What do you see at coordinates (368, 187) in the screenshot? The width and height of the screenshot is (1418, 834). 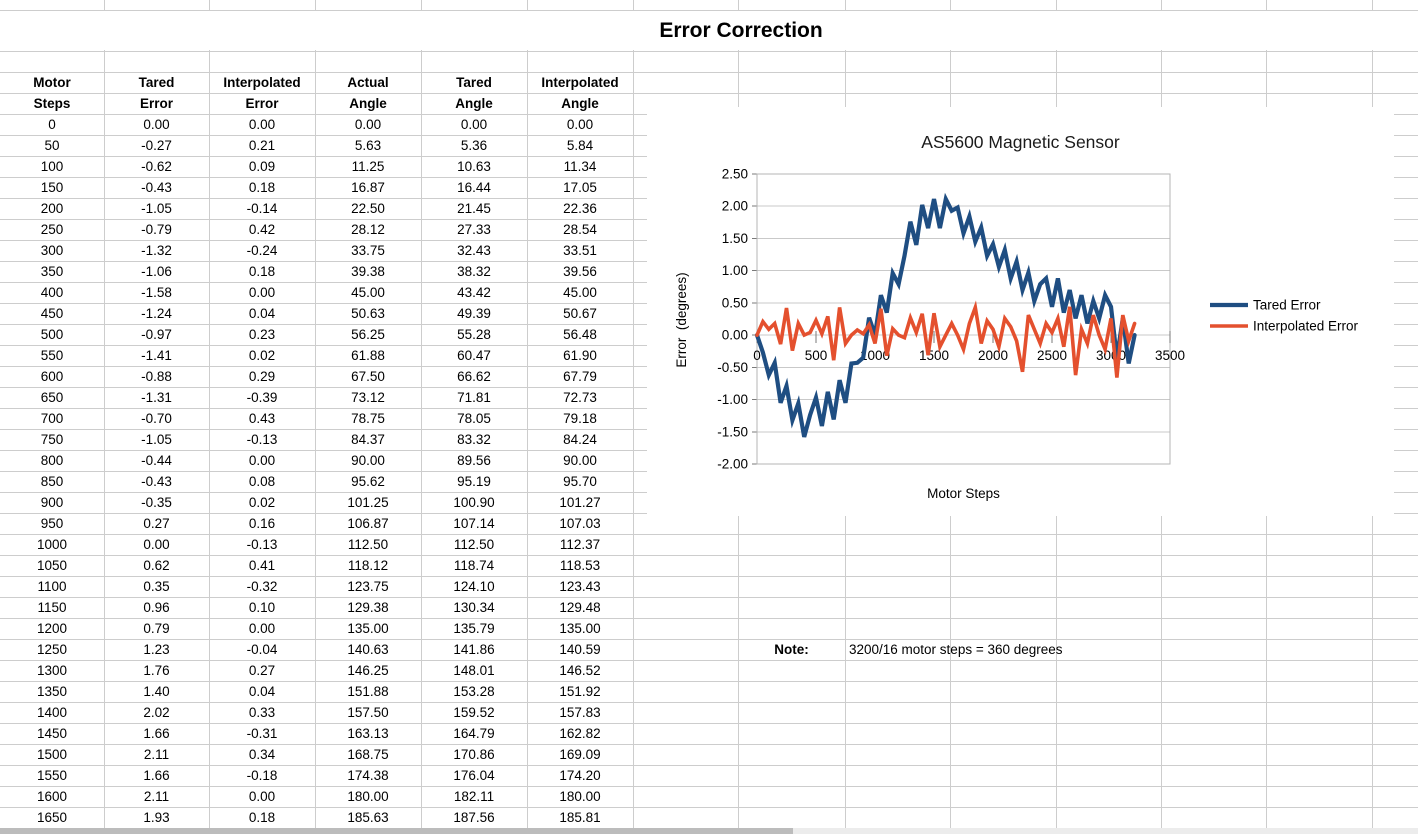 I see `table-cell: 16.87` at bounding box center [368, 187].